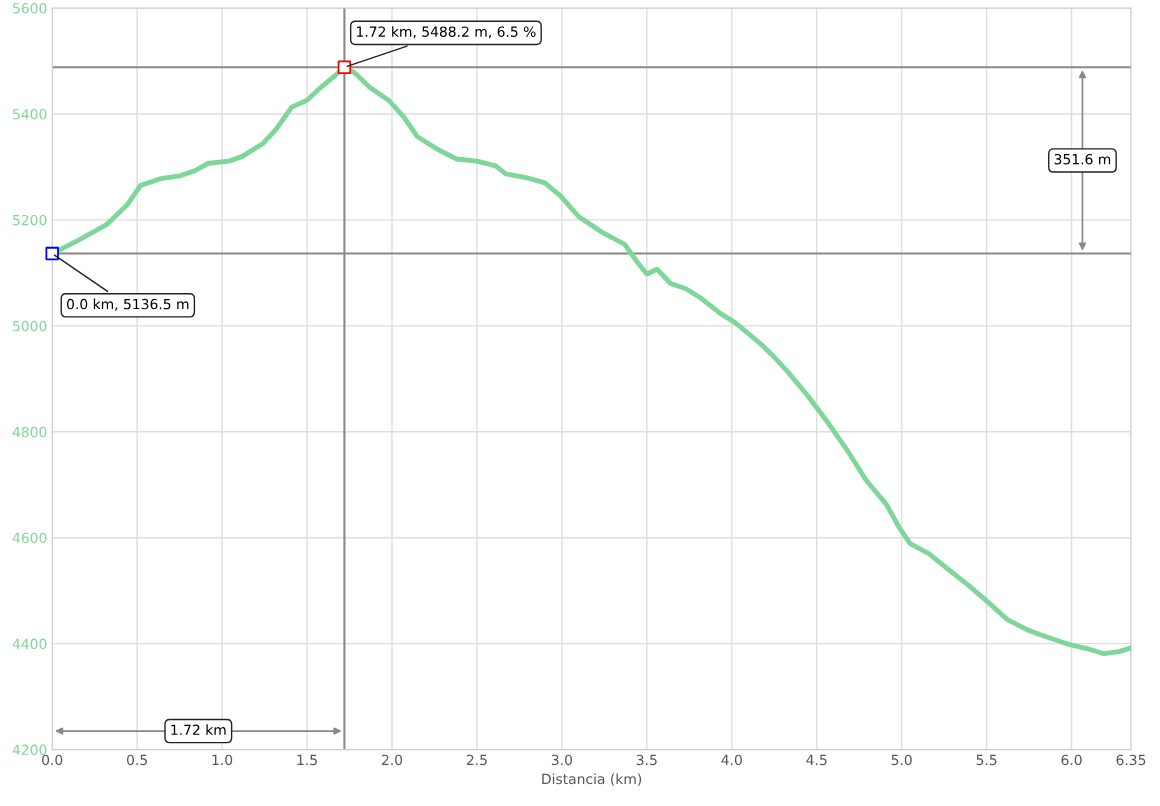  What do you see at coordinates (29, 432) in the screenshot?
I see `y-tick-label: 4800` at bounding box center [29, 432].